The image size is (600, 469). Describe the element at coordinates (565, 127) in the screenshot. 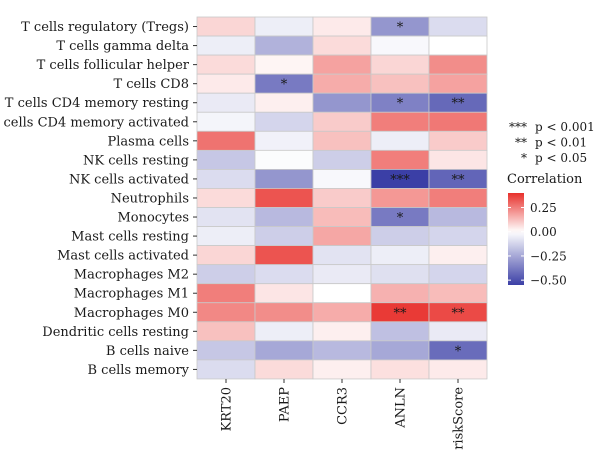

I see `legend-pvalue: p < 0.001` at that location.